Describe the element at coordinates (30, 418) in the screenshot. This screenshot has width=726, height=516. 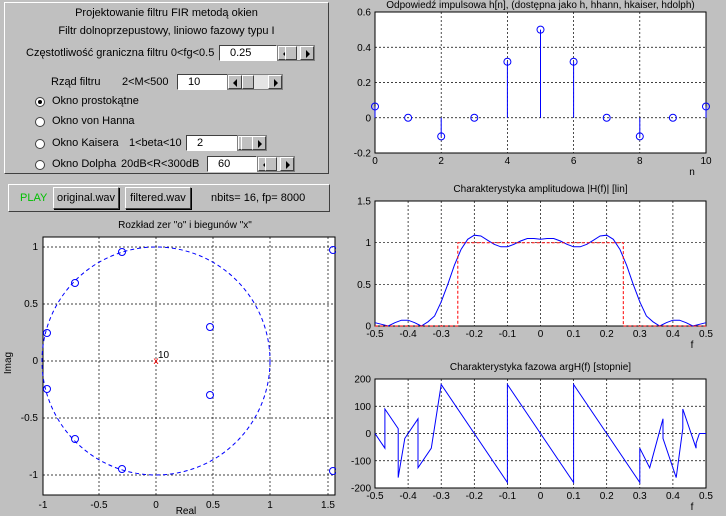
I see `ytick-label: -0.5` at that location.